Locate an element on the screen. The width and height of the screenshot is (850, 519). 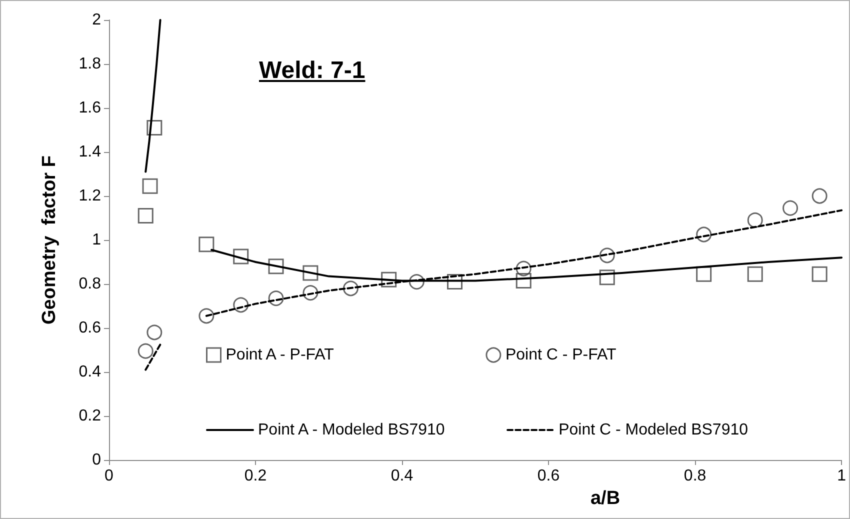
y-tick-label: 1.2 is located at coordinates (90, 196).